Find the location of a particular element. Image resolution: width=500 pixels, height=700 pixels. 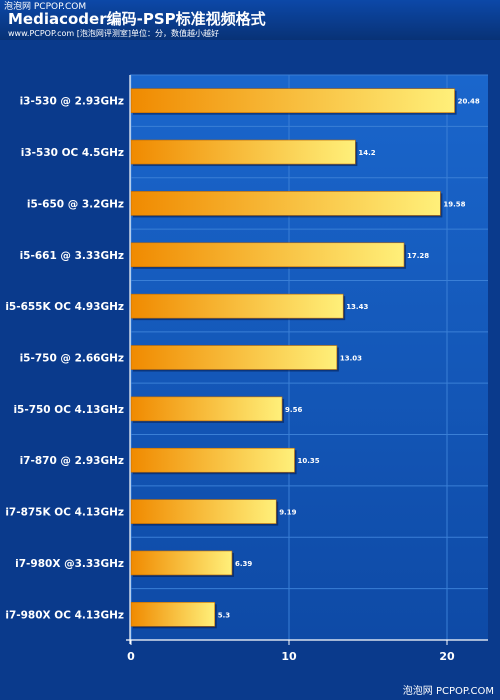

category-label: i7-875K OC 4.13GHz is located at coordinates (64, 513).